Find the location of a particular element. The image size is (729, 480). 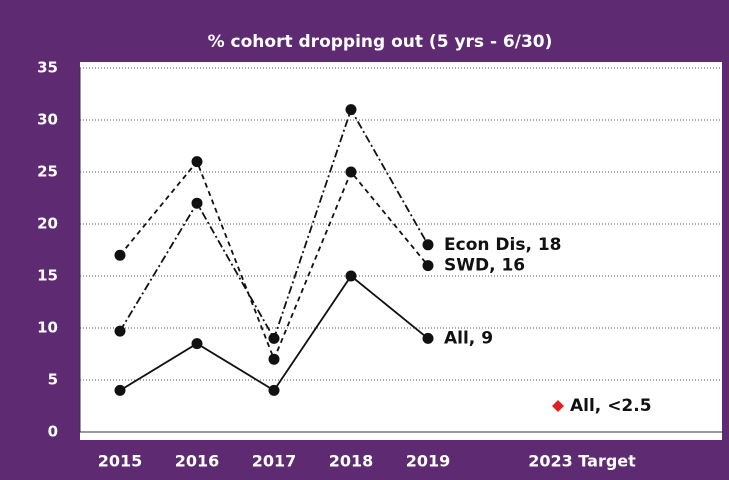

y-tick-label: 0 is located at coordinates (53, 432).